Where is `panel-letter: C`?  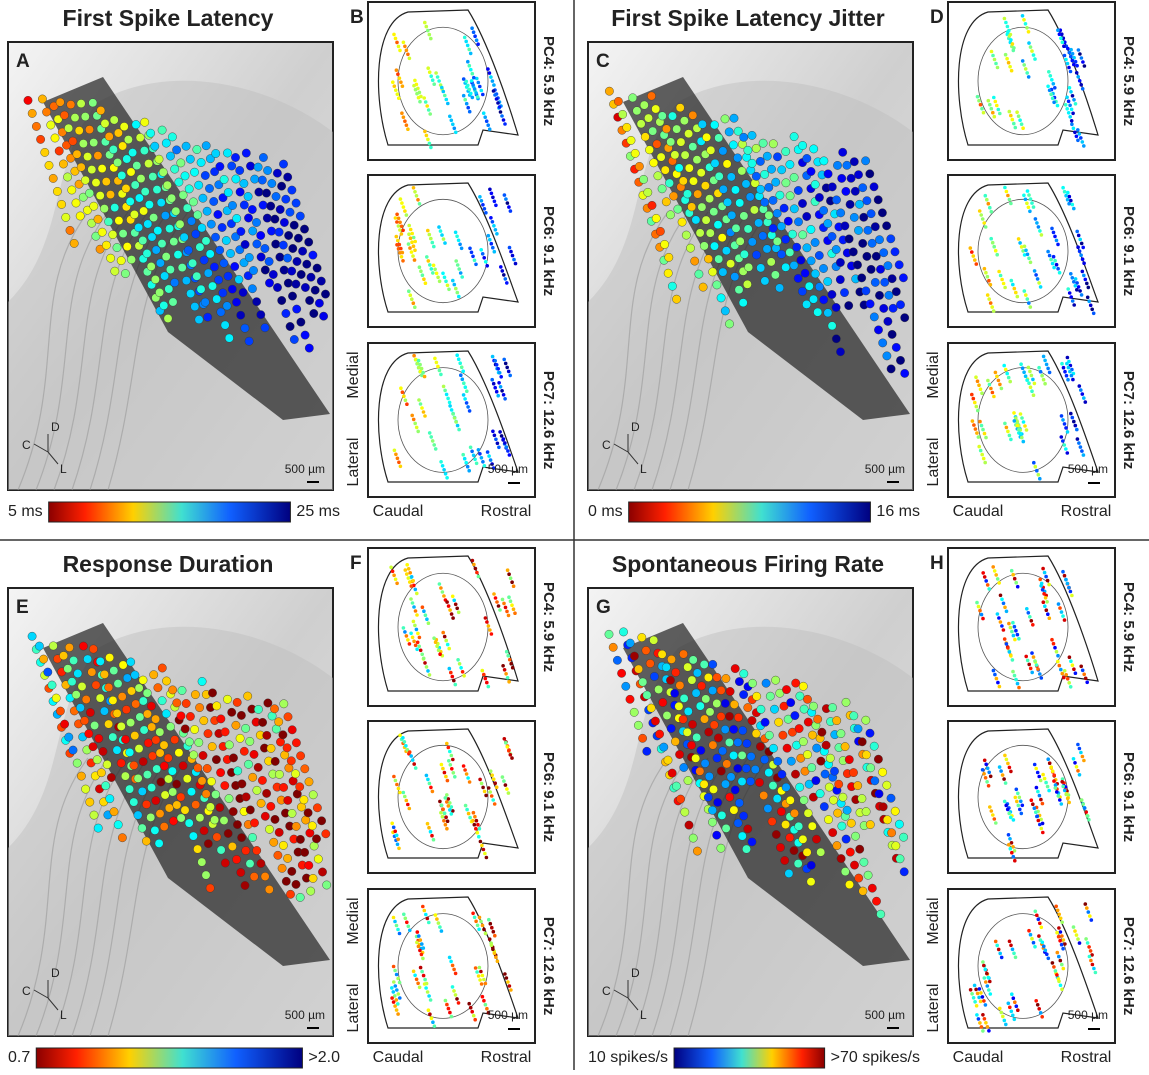
panel-letter: C is located at coordinates (603, 61).